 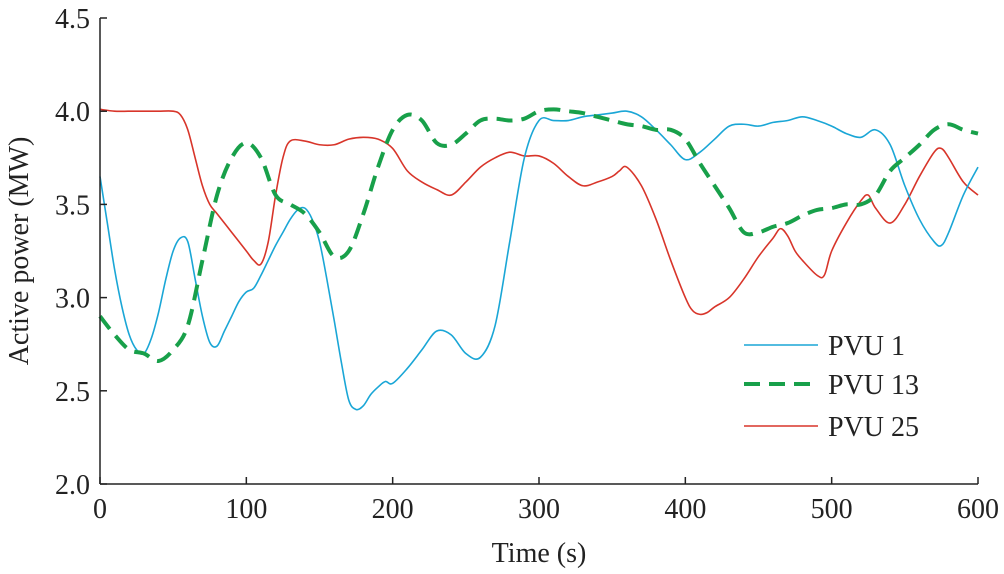 What do you see at coordinates (72, 205) in the screenshot?
I see `y-tick-label: 3.5` at bounding box center [72, 205].